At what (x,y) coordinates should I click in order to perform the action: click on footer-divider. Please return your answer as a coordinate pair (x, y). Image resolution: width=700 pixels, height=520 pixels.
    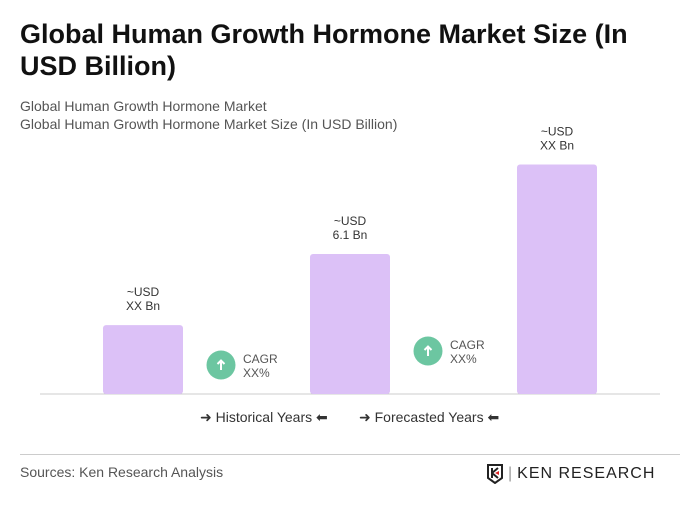
    Looking at the image, I should click on (350, 454).